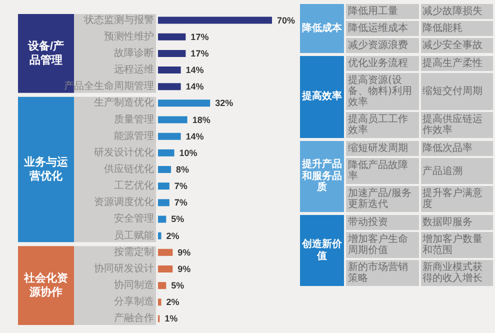  I want to click on text: 提高生产柔性, so click(456, 63).